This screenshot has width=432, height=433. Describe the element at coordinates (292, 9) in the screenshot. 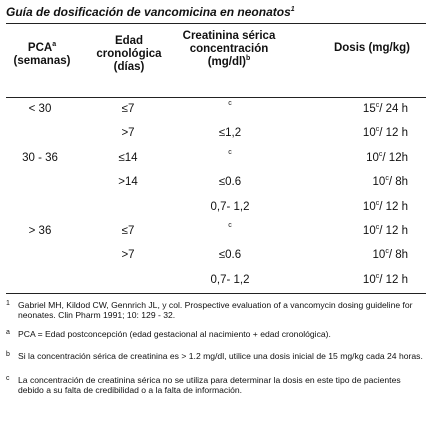

I see `title-note: 1` at that location.